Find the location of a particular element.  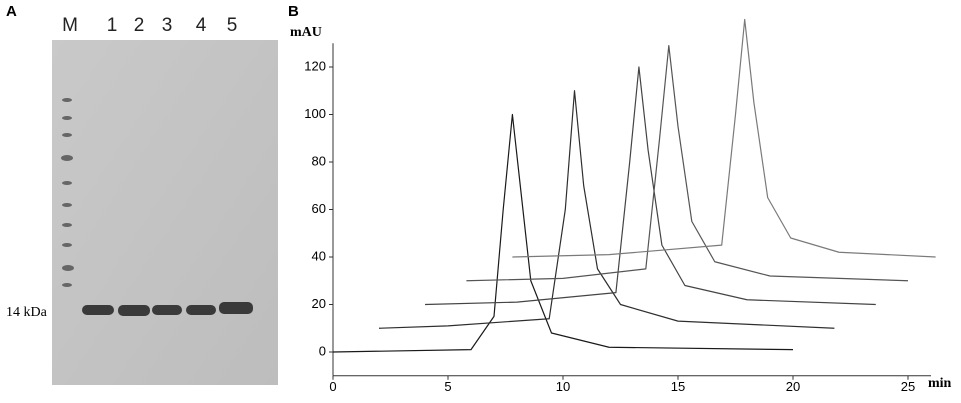

x-tick-label: 25 is located at coordinates (908, 386).